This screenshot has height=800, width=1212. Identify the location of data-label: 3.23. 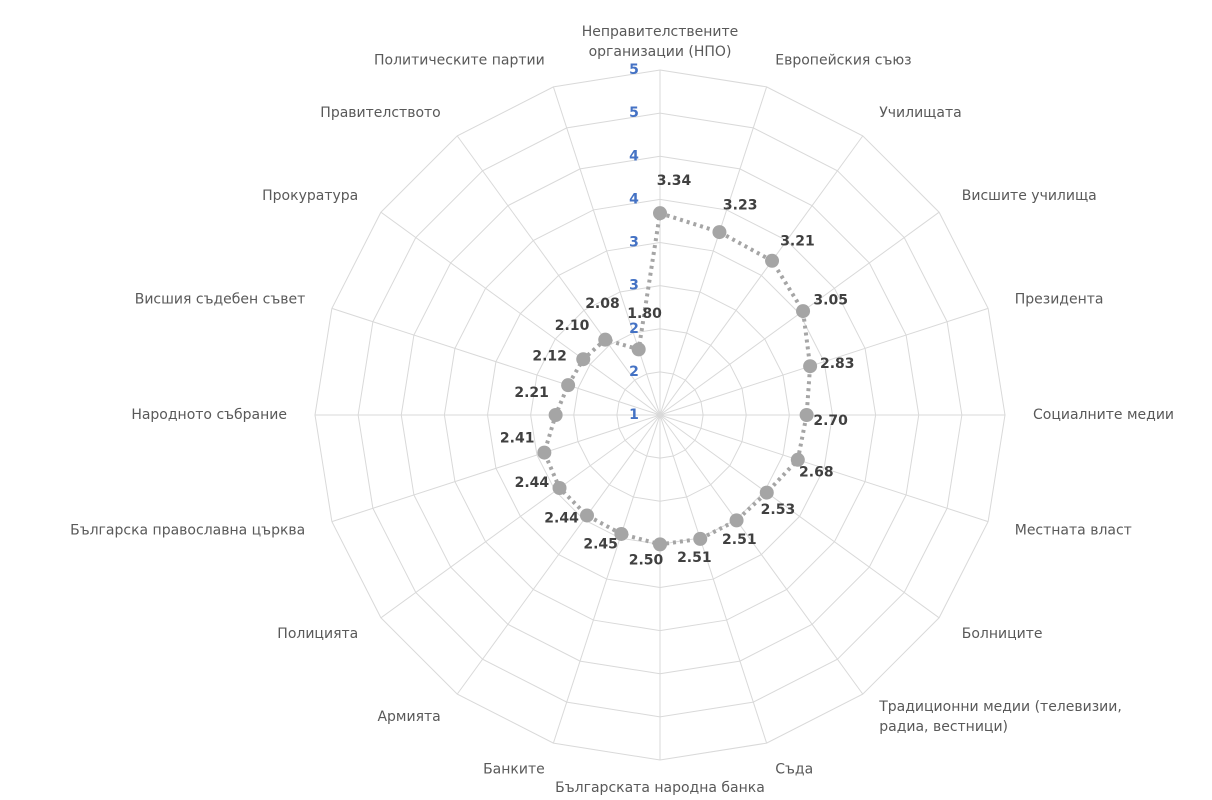
(740, 206).